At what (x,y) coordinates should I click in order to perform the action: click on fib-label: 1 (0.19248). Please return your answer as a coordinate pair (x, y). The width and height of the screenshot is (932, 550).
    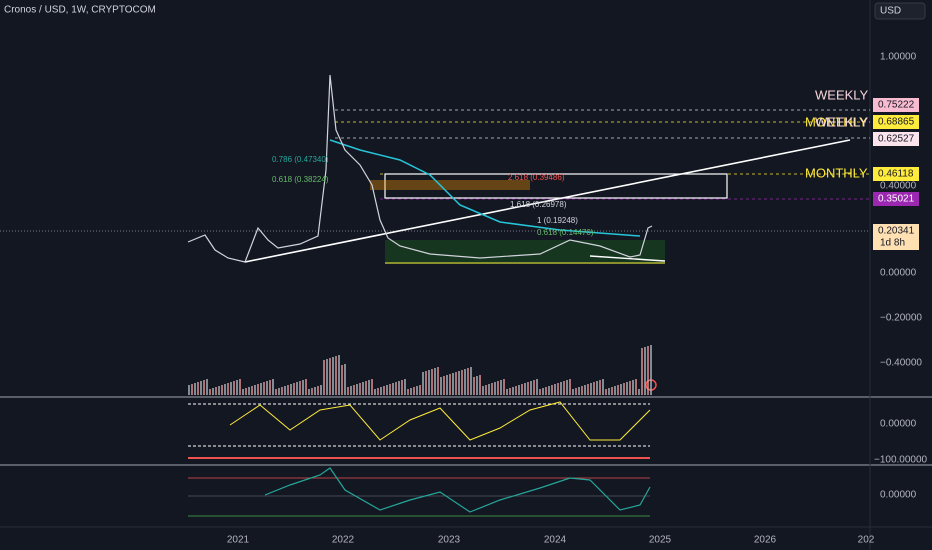
    Looking at the image, I should click on (557, 220).